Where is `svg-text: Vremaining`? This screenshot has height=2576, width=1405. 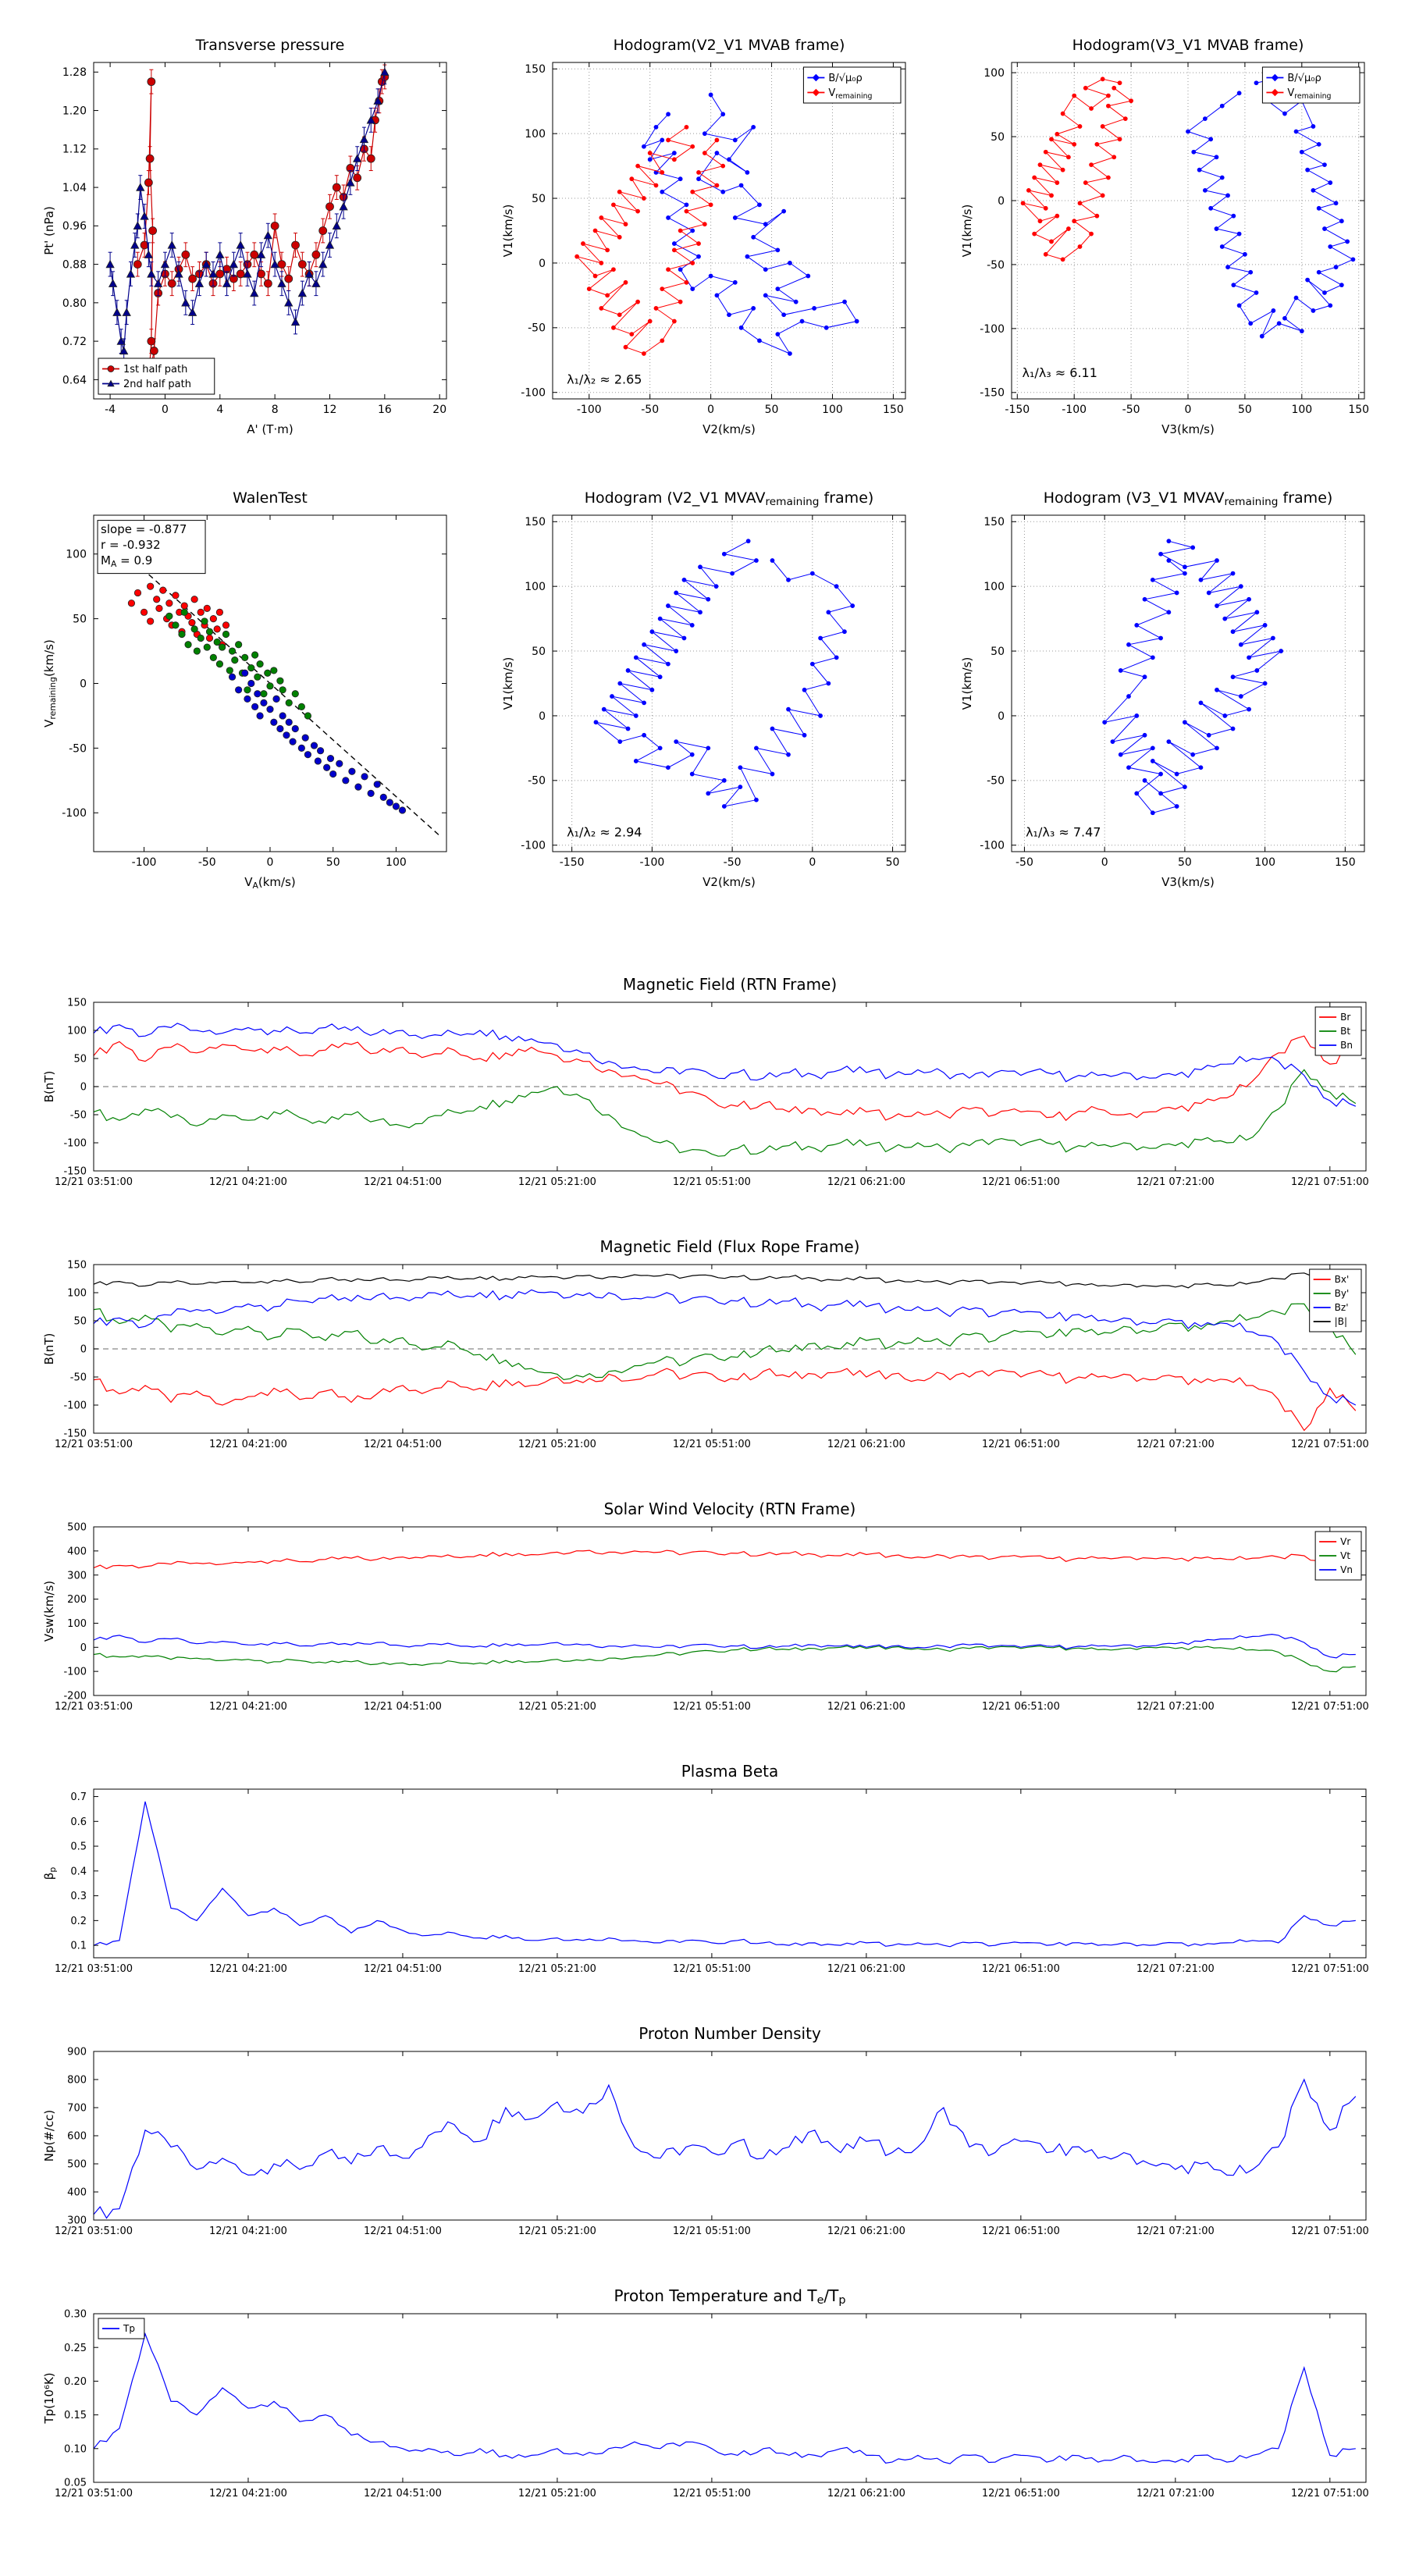 svg-text: Vremaining is located at coordinates (1309, 94).